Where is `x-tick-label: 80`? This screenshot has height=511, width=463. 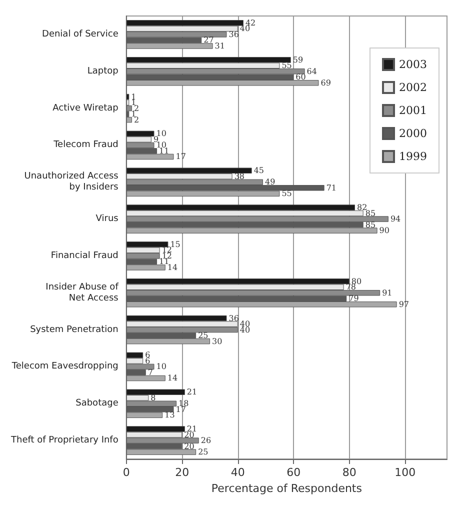 x-tick-label: 80 is located at coordinates (349, 472).